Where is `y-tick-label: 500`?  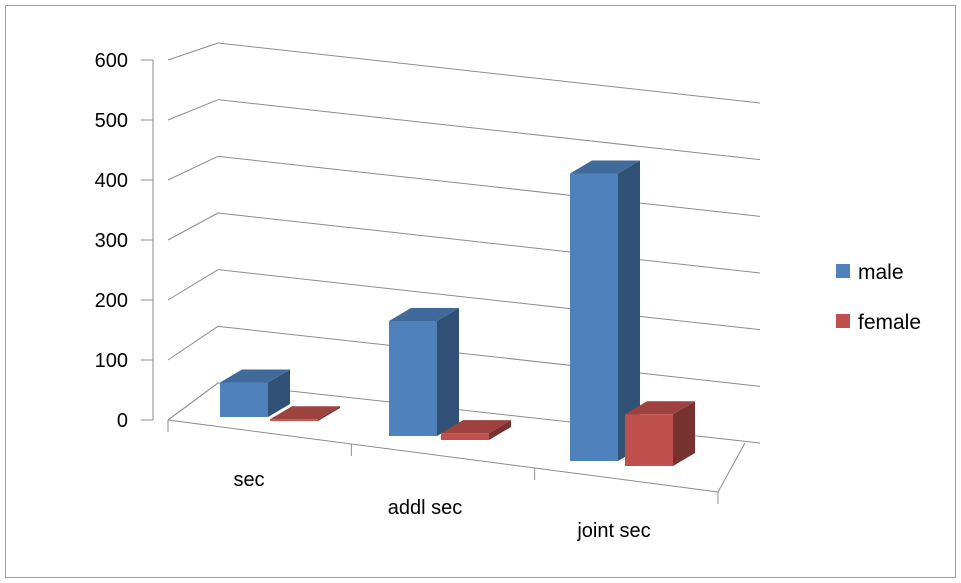 y-tick-label: 500 is located at coordinates (111, 121).